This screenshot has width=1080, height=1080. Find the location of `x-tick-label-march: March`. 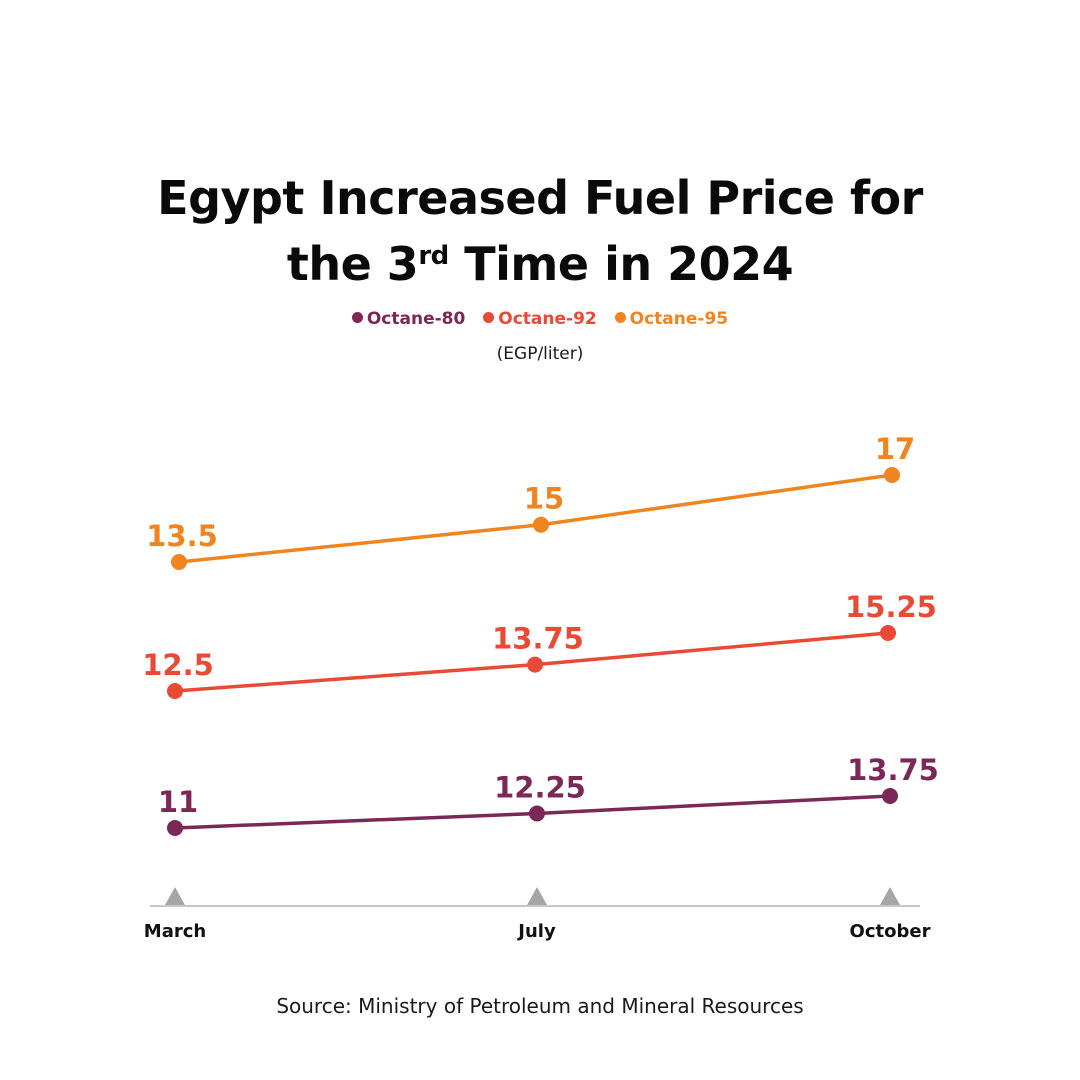

x-tick-label-march: March is located at coordinates (175, 931).